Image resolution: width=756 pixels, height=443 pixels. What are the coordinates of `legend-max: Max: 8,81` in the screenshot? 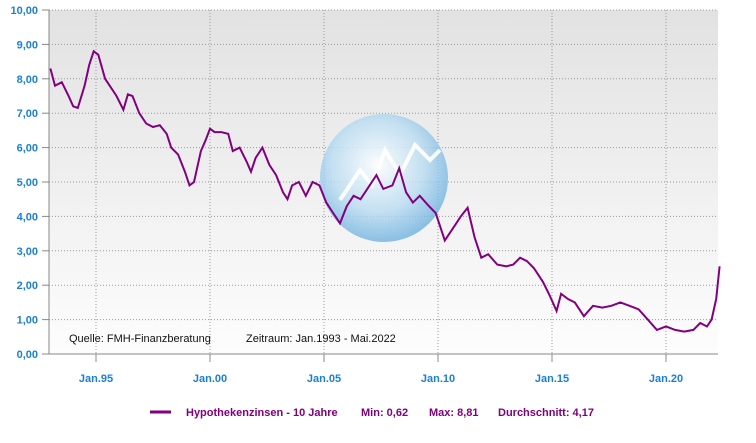 It's located at (454, 413).